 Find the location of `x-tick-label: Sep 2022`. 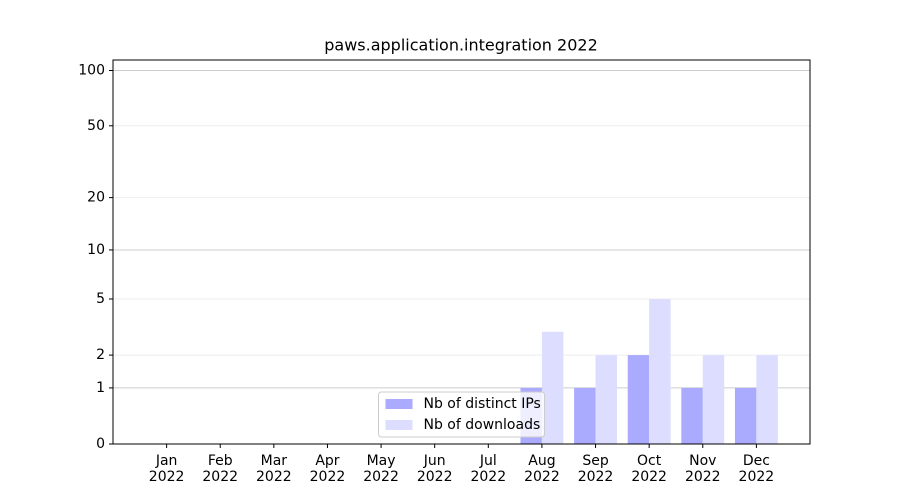

x-tick-label: Sep 2022 is located at coordinates (595, 469).